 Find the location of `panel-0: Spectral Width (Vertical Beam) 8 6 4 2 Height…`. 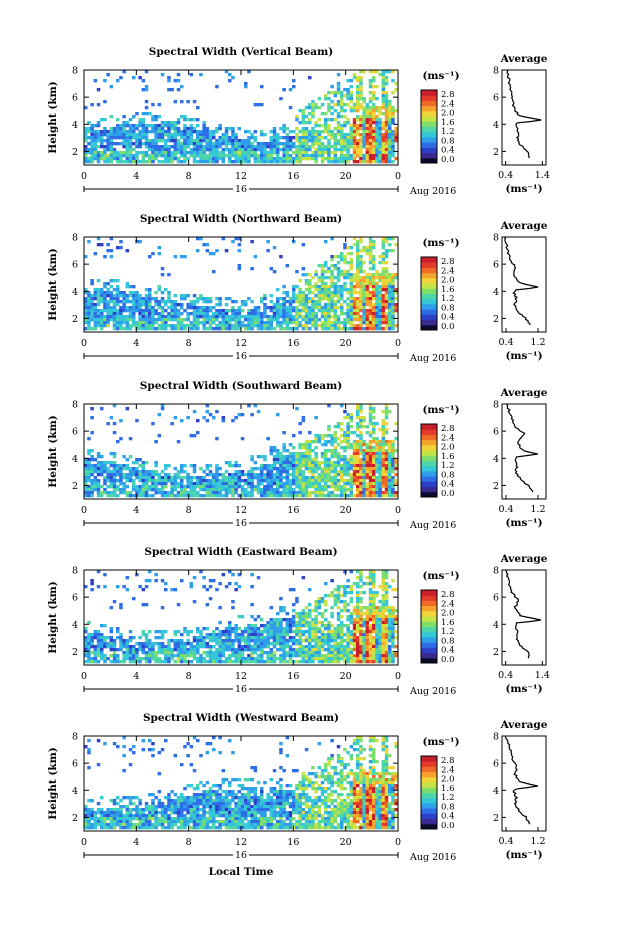

panel-0: Spectral Width (Vertical Beam) 8 6 4 2 Height… is located at coordinates (298, 121).